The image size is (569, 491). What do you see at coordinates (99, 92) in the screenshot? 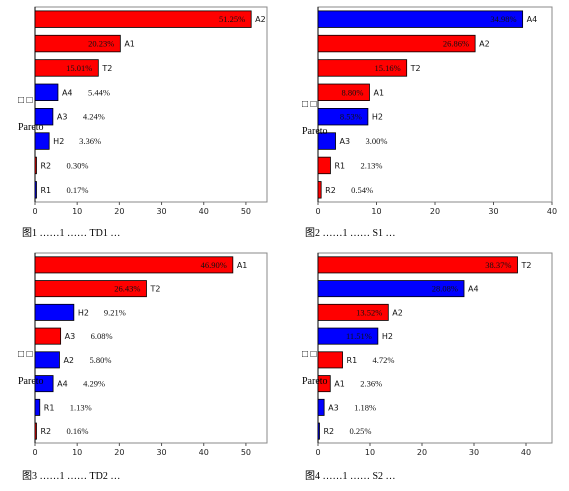
I see `value-label: 5.44%` at bounding box center [99, 92].